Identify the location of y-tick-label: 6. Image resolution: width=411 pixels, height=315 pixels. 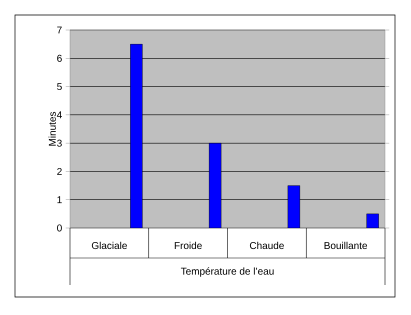
(59, 58).